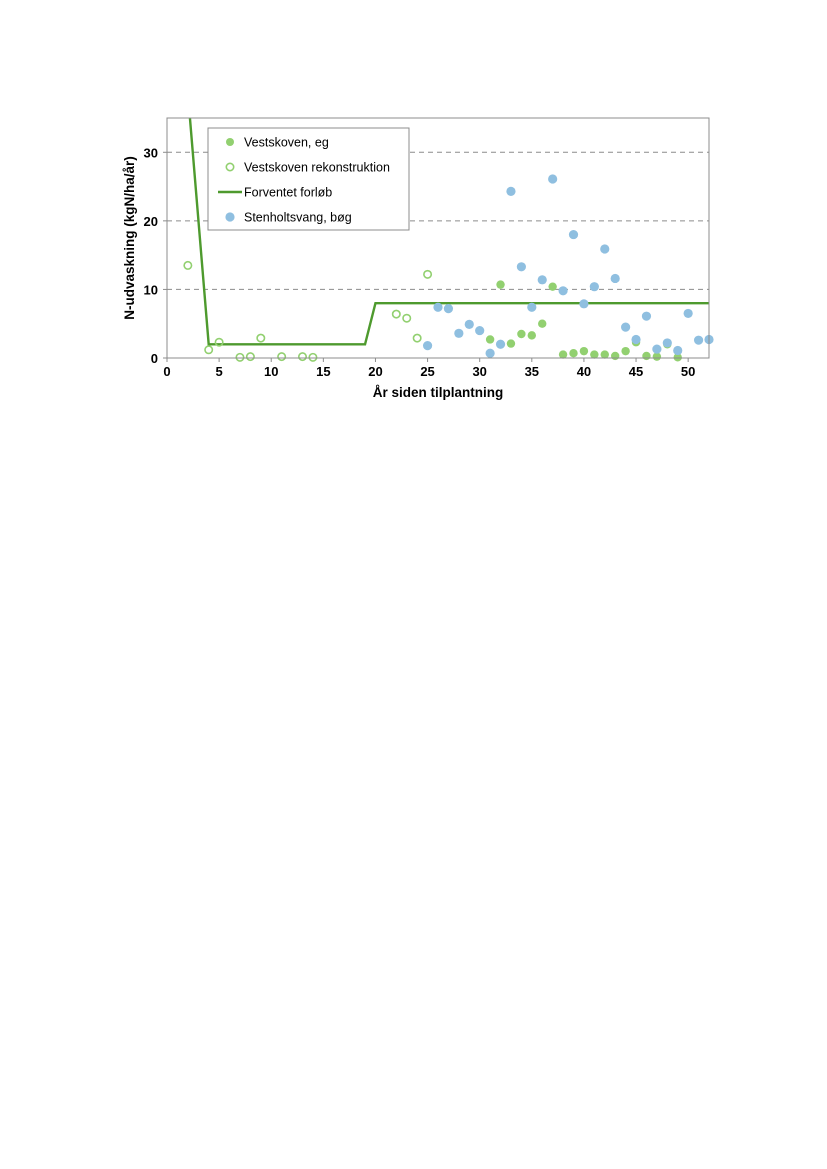  I want to click on legend-label-forventet-forloeb: Forventet forløb, so click(288, 193).